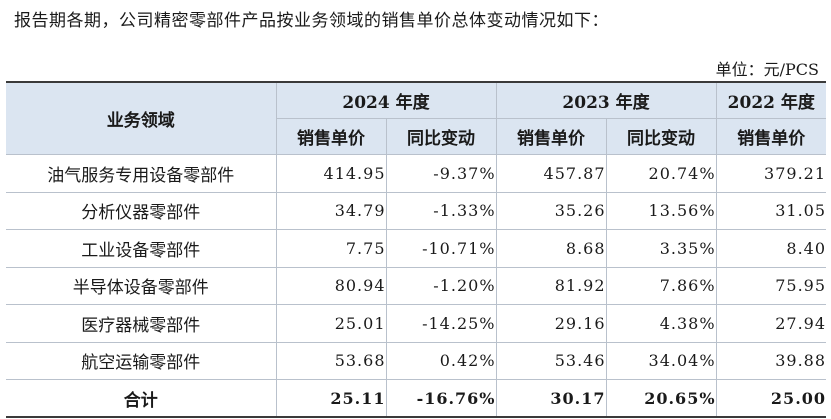 The height and width of the screenshot is (419, 831). I want to click on table-row: 工业设备零部件 7.75 -10.71% 8.68 3.35% 8.40, so click(416, 248).